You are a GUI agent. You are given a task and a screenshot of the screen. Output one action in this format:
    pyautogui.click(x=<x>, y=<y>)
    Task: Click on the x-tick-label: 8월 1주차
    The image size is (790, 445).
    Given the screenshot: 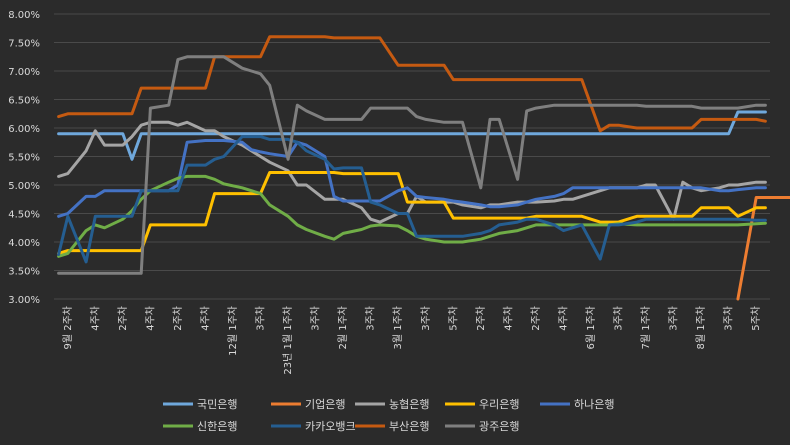 What is the action you would take?
    pyautogui.click(x=701, y=328)
    